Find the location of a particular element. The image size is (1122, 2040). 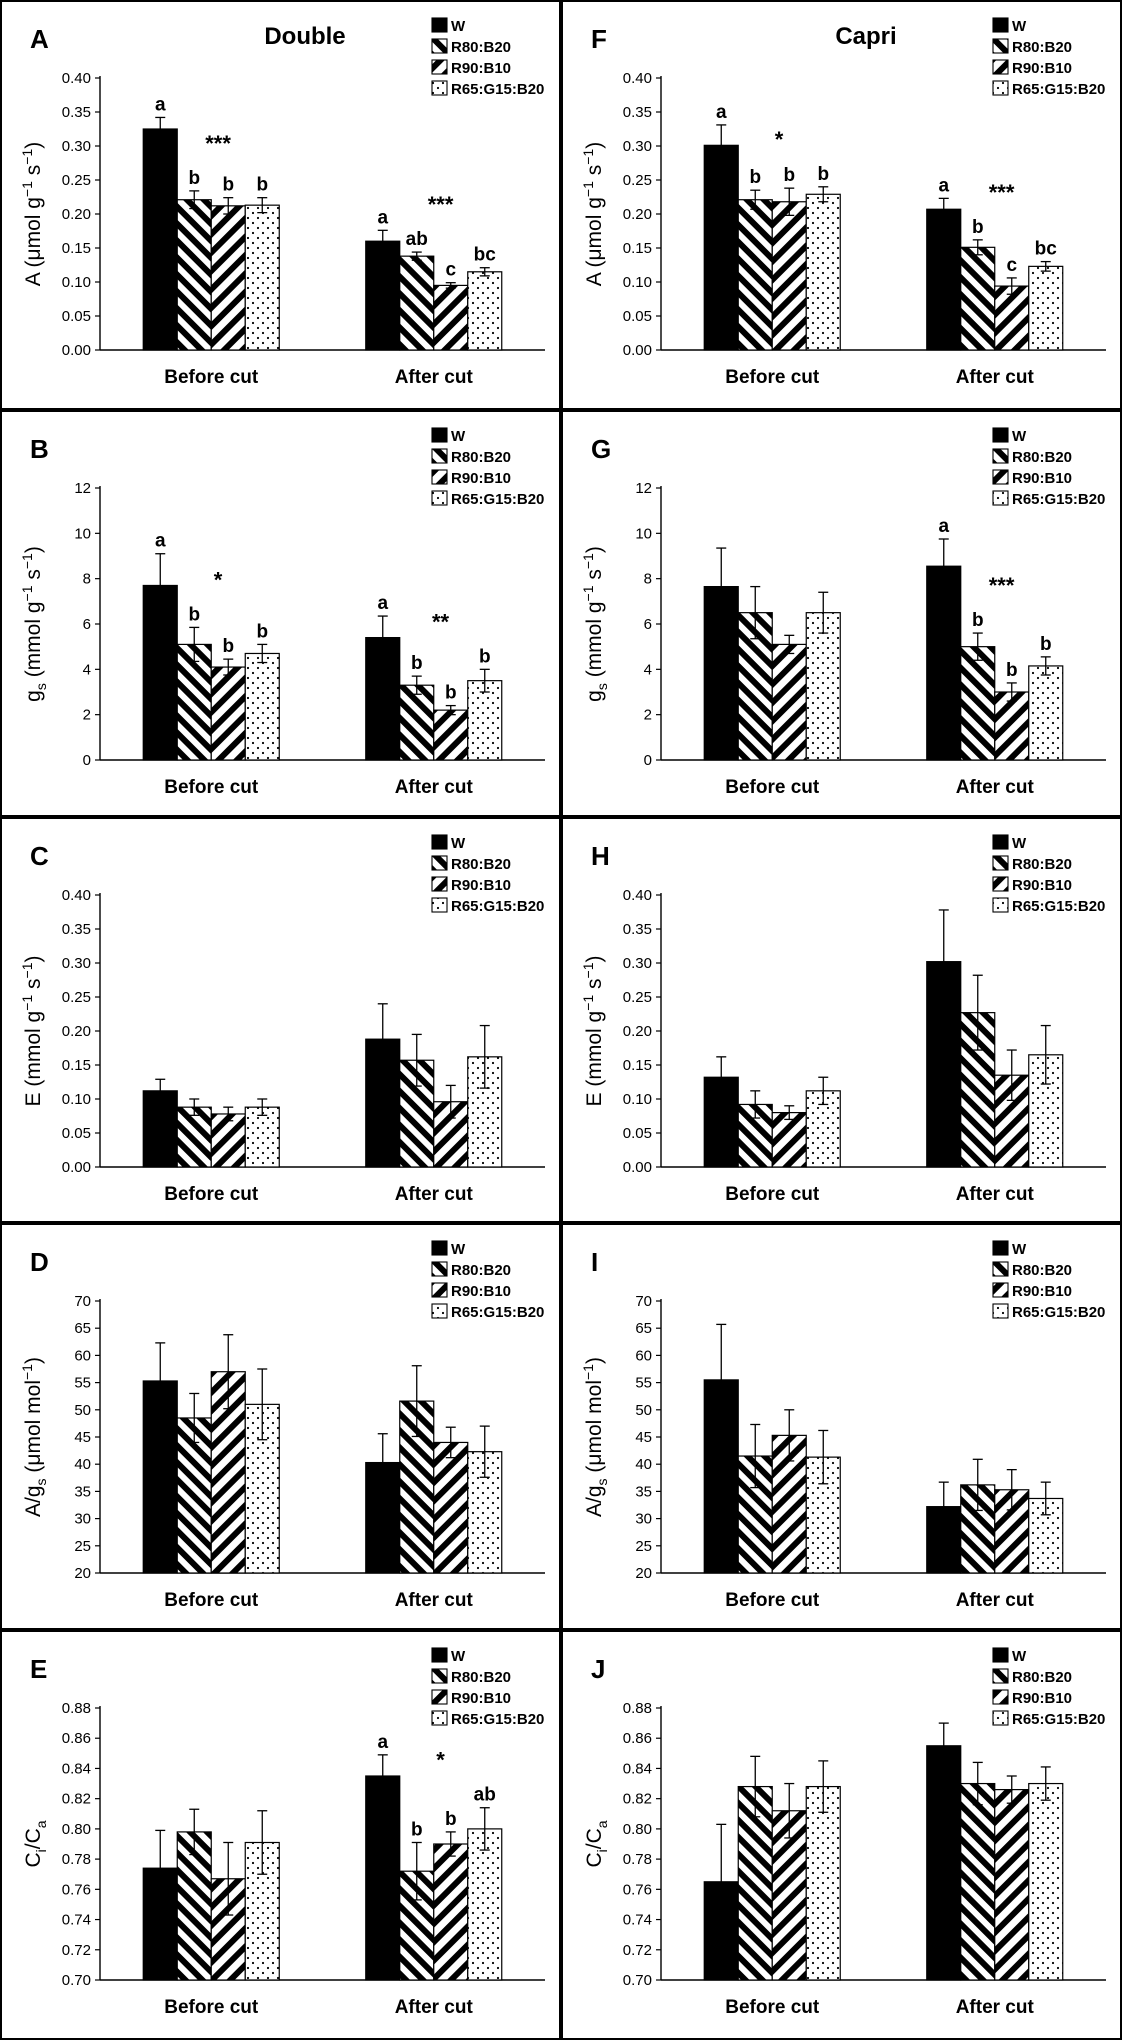

cultivar-title: Capri is located at coordinates (865, 36).